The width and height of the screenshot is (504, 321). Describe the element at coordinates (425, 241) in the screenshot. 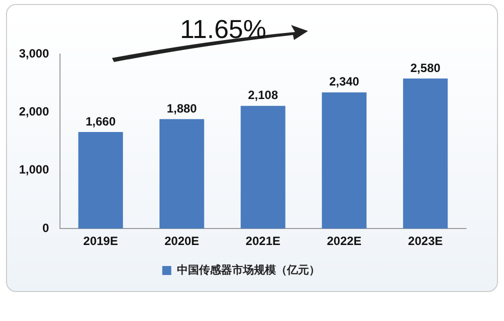

I see `x-tick-label: 2023E` at that location.